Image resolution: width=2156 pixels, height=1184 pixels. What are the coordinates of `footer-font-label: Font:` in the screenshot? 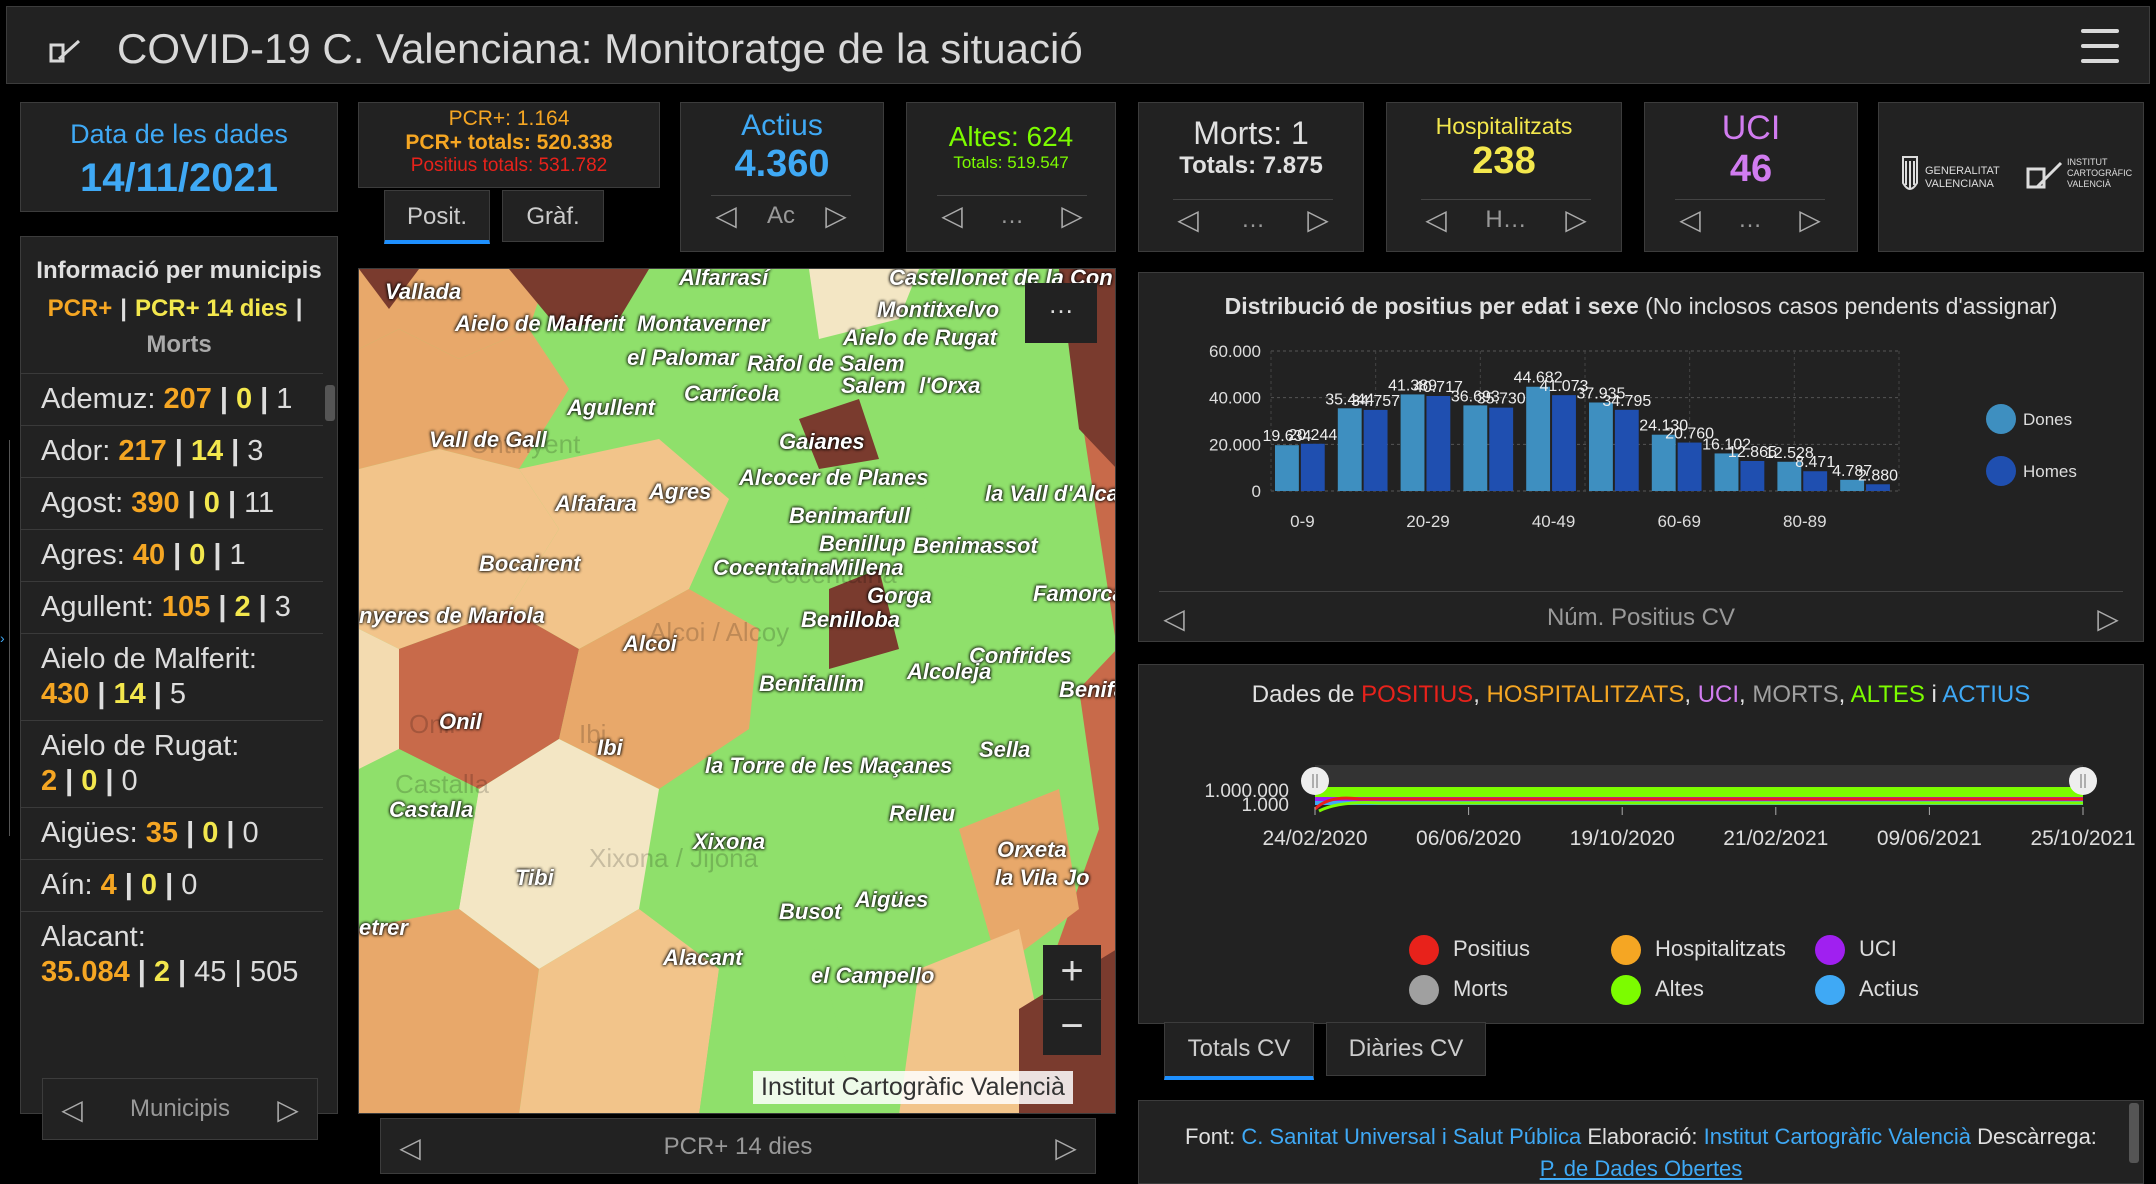 It's located at (1210, 1136).